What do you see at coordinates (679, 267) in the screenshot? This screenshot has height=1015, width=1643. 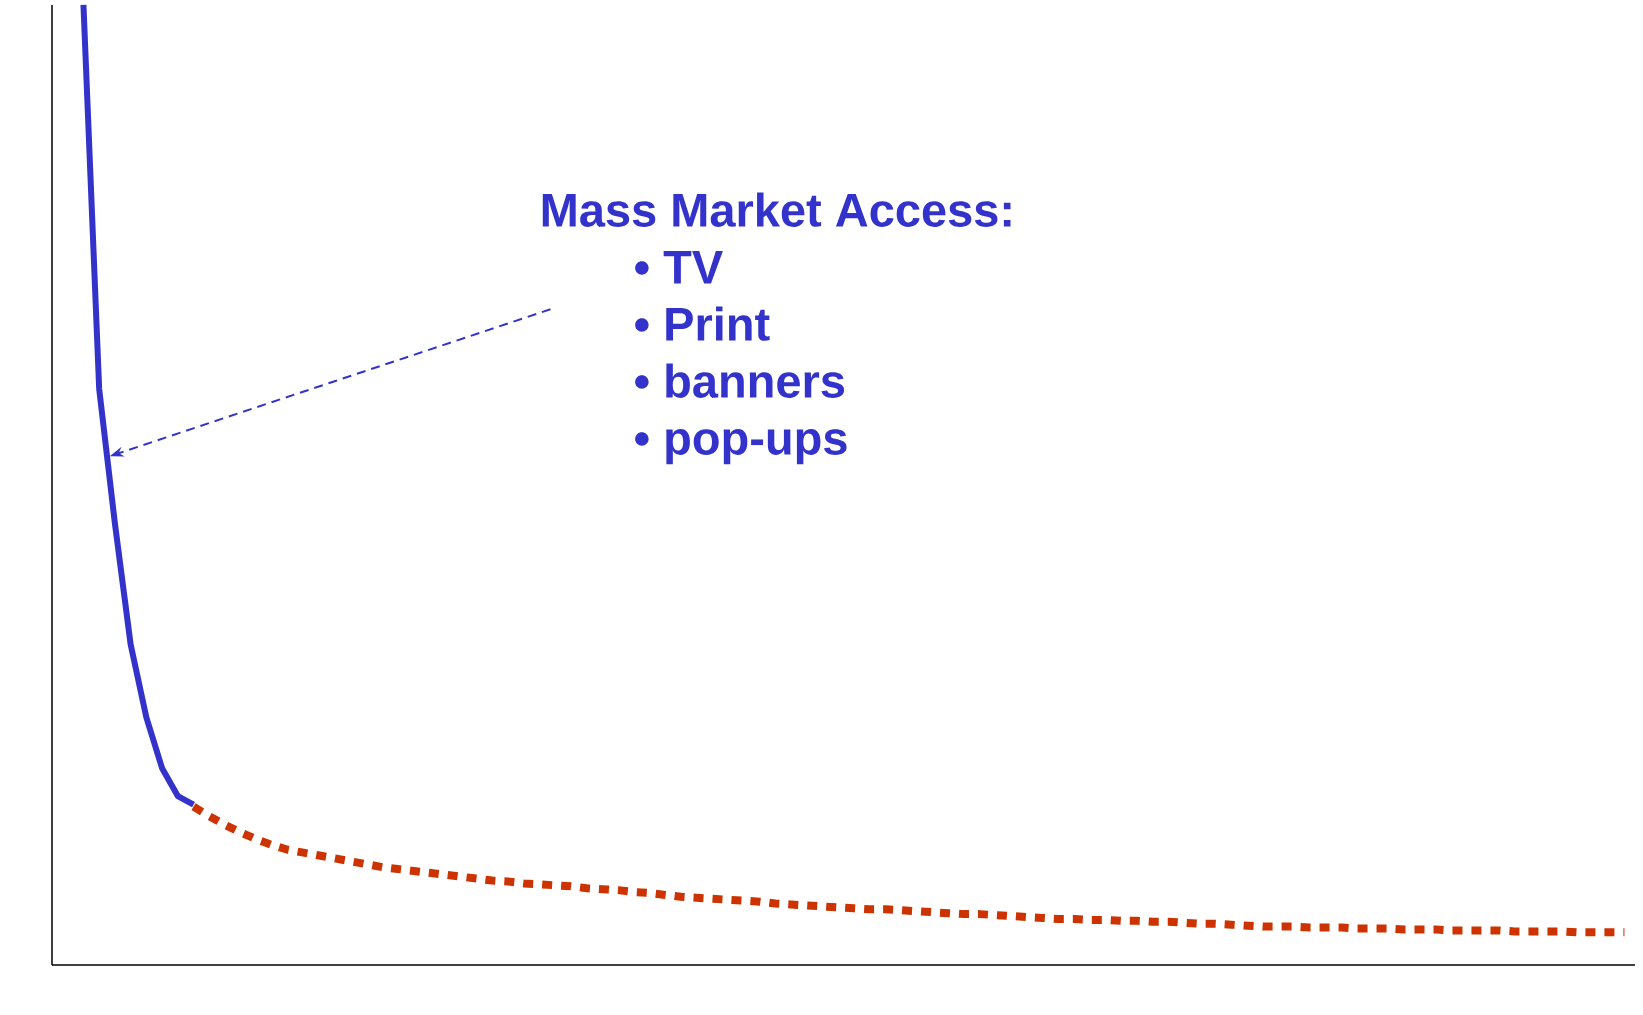 I see `annotation: • TV` at bounding box center [679, 267].